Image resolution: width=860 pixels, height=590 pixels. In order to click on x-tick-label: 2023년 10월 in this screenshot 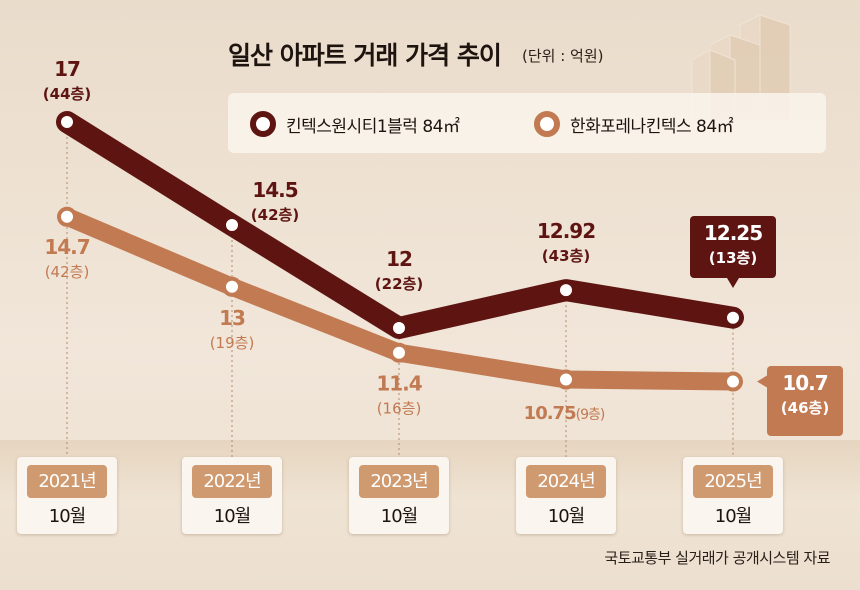, I will do `click(399, 495)`.